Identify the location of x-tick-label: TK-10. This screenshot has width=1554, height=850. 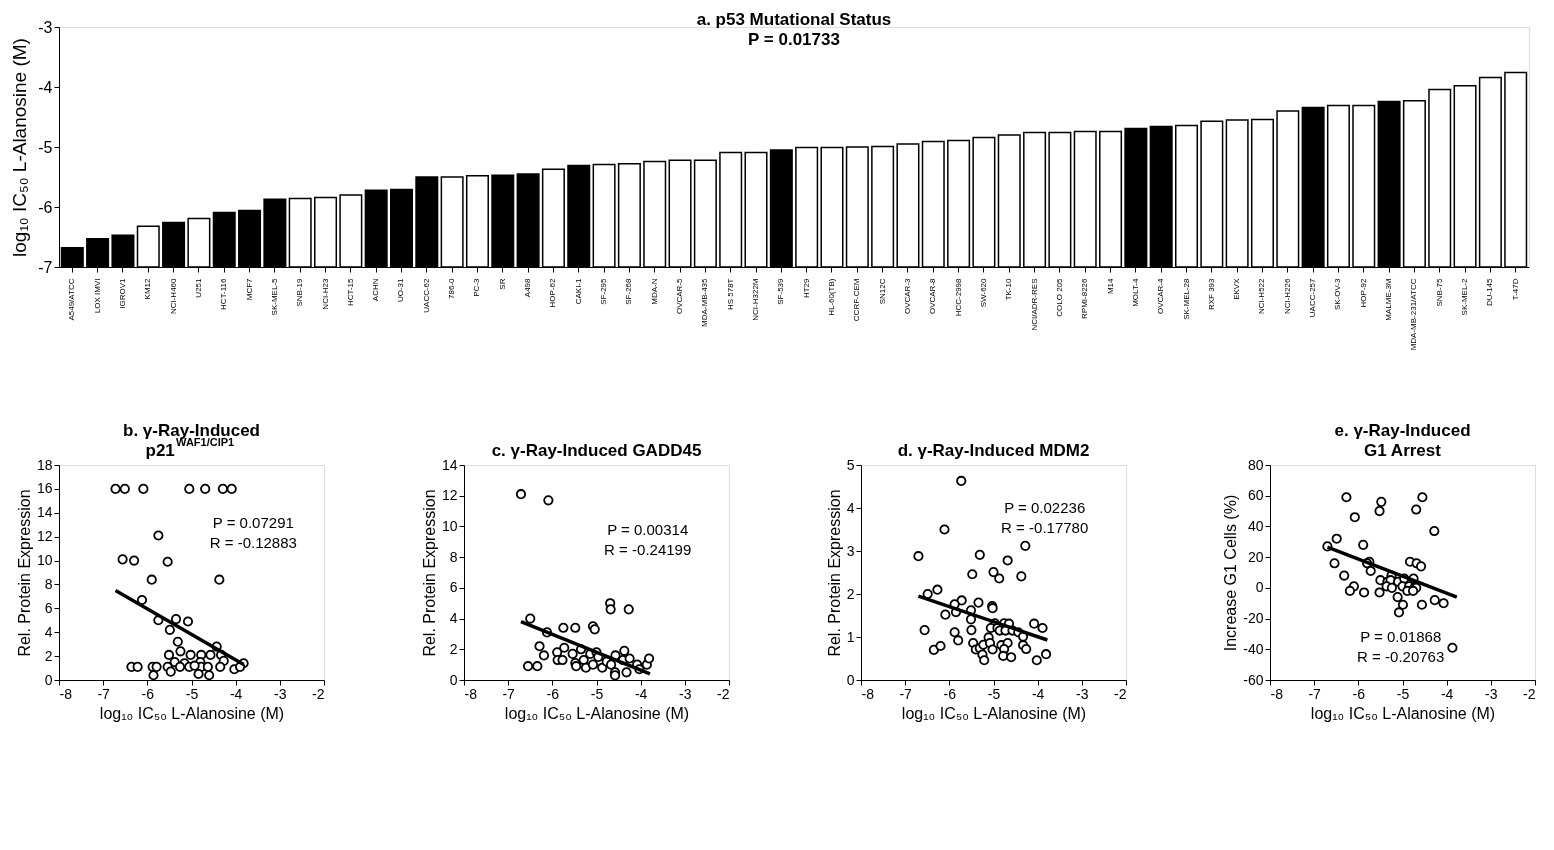
(1009, 289).